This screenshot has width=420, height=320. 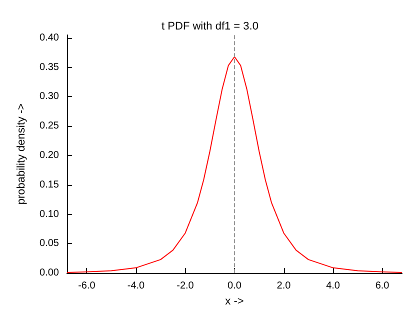 I want to click on y-tick-label: 0.15, so click(x=50, y=184).